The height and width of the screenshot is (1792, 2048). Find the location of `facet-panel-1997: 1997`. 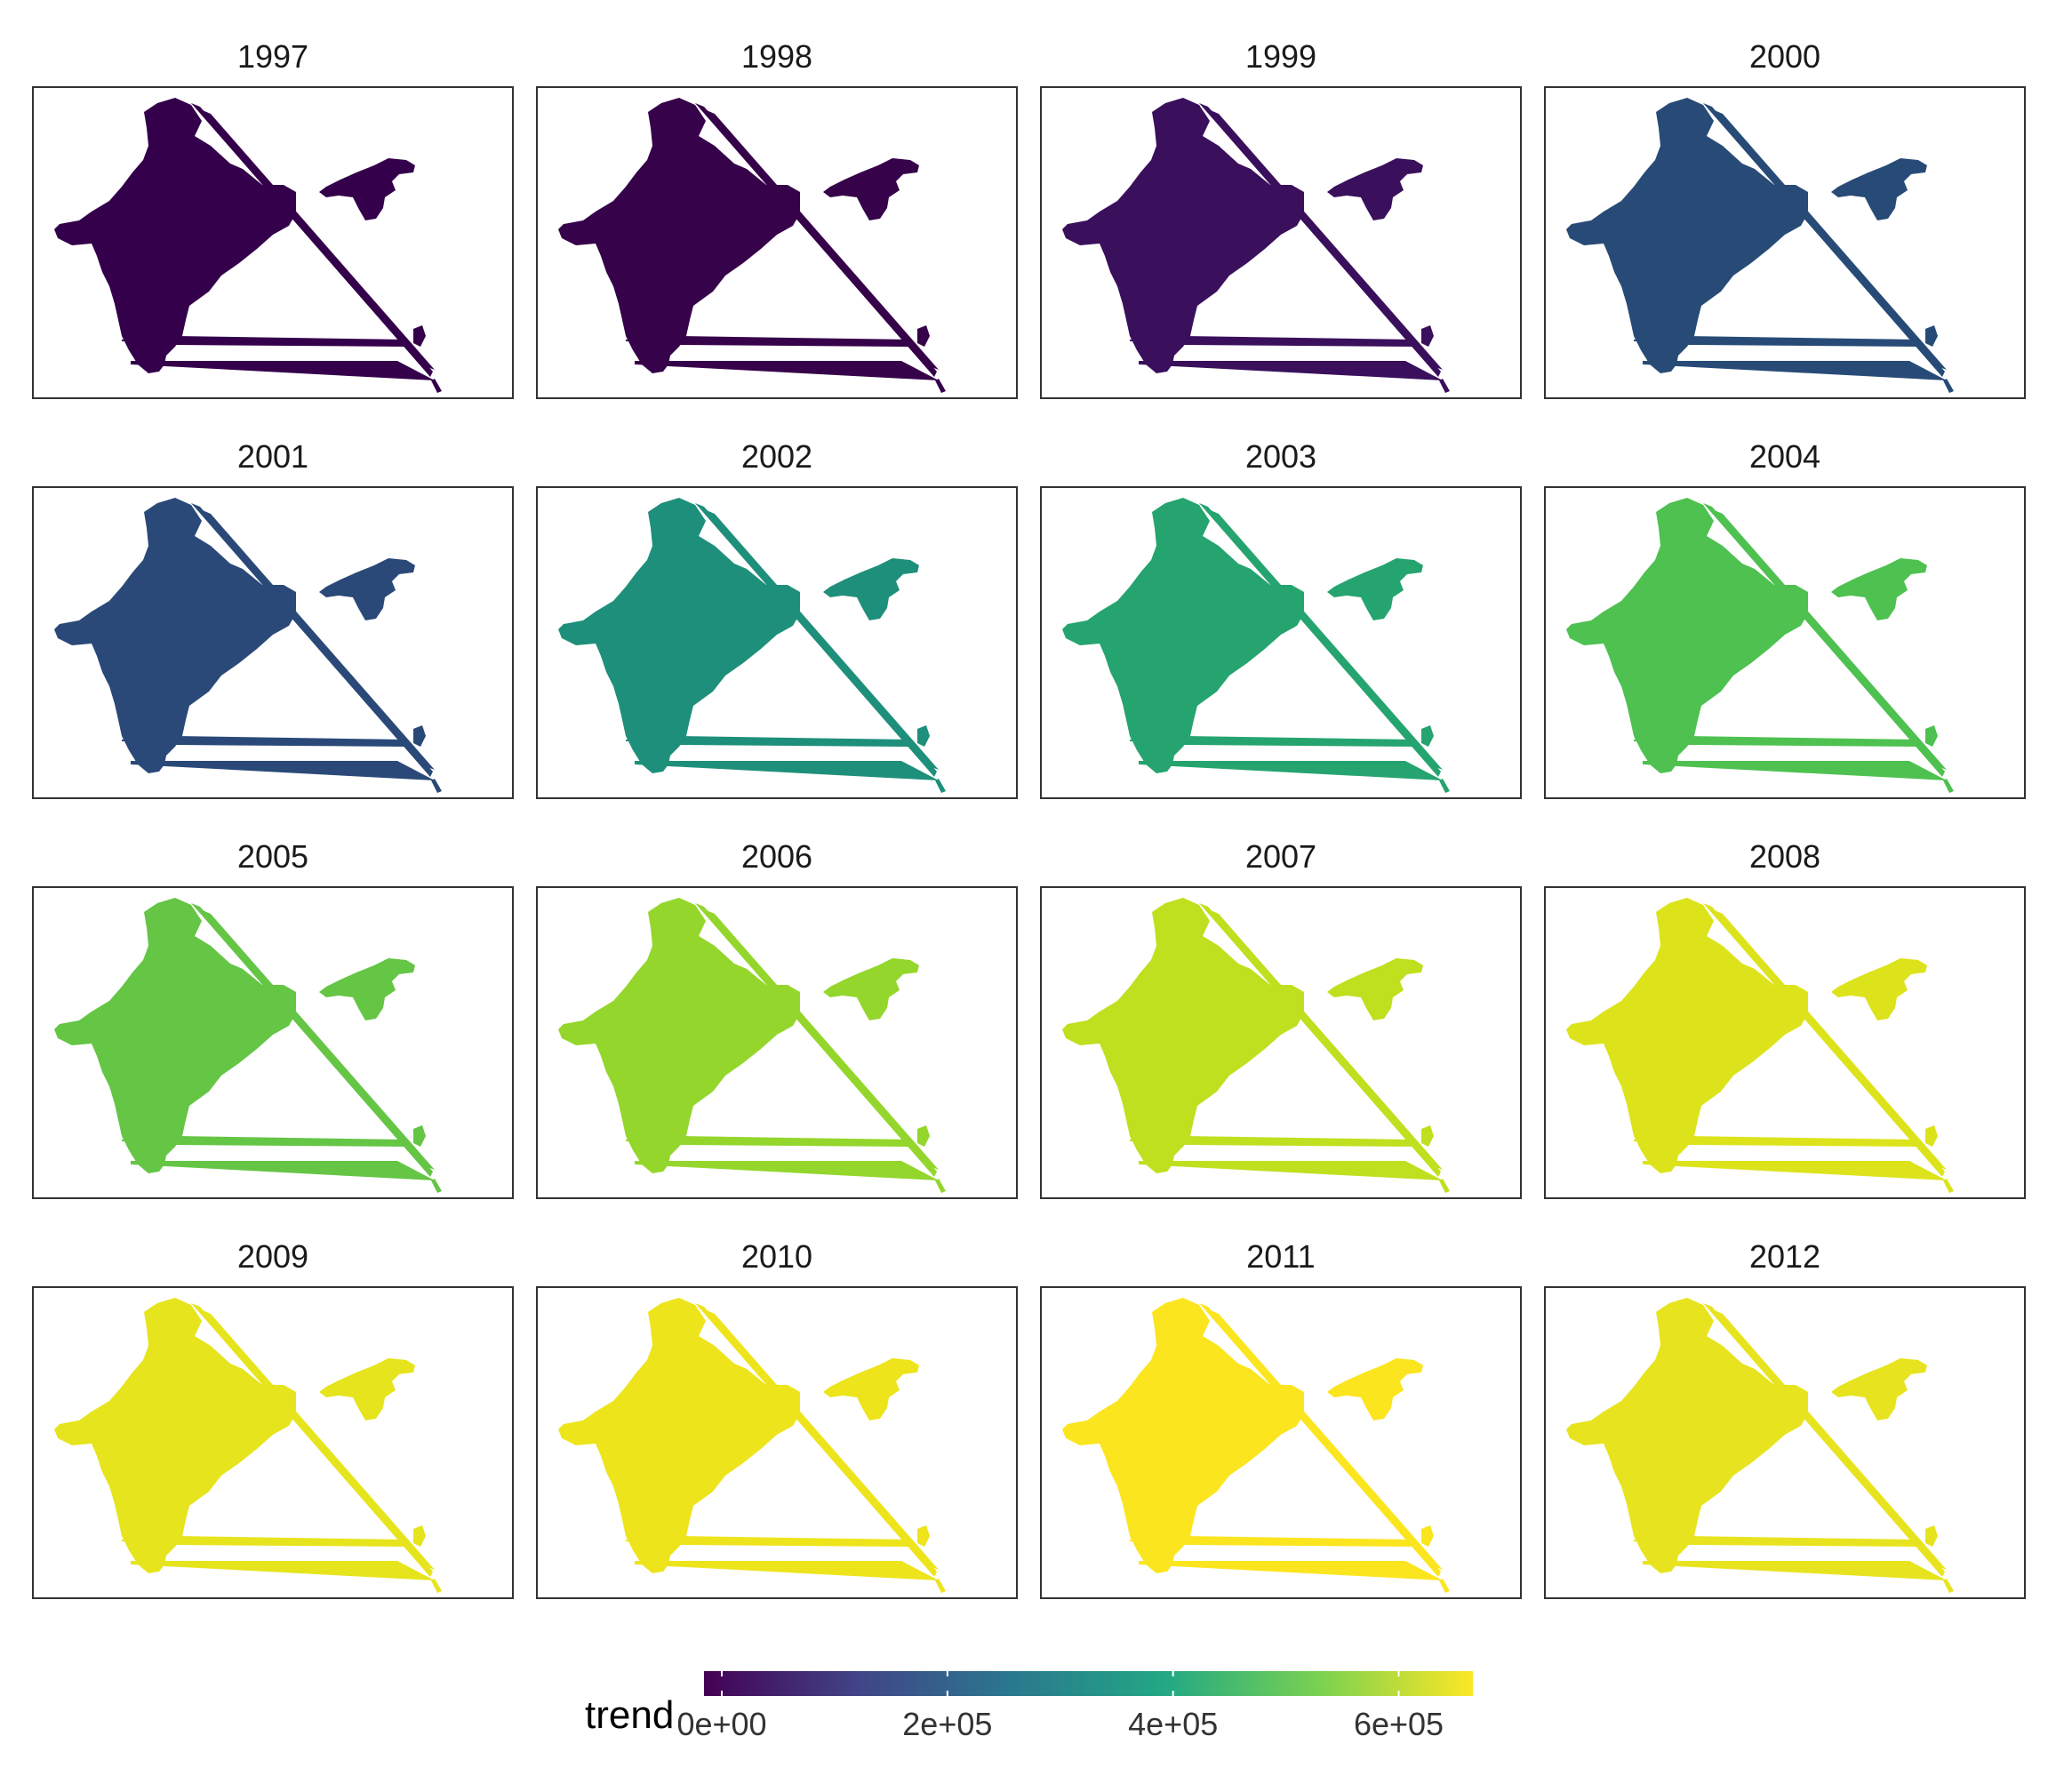

facet-panel-1997: 1997 is located at coordinates (273, 218).